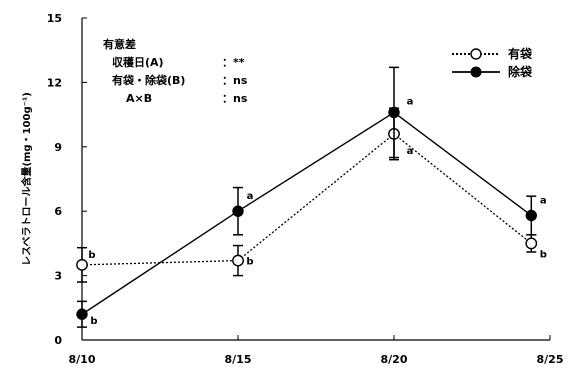 This screenshot has height=376, width=572. Describe the element at coordinates (238, 359) in the screenshot. I see `x-tick-label: 8/15` at that location.